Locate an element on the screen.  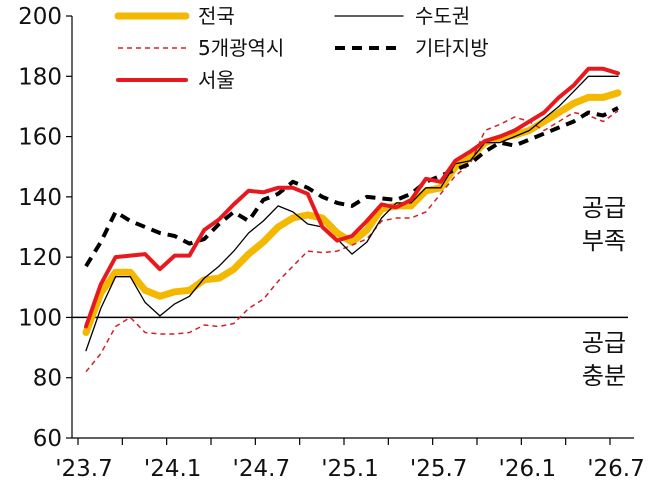
y-tick-label: 200 is located at coordinates (40, 17).